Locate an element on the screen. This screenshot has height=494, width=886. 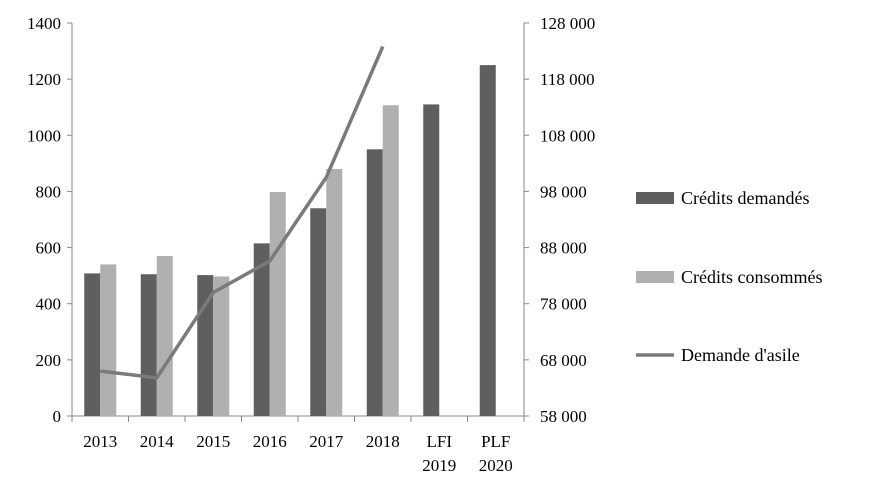
left-tick-label: 1200 is located at coordinates (44, 79).